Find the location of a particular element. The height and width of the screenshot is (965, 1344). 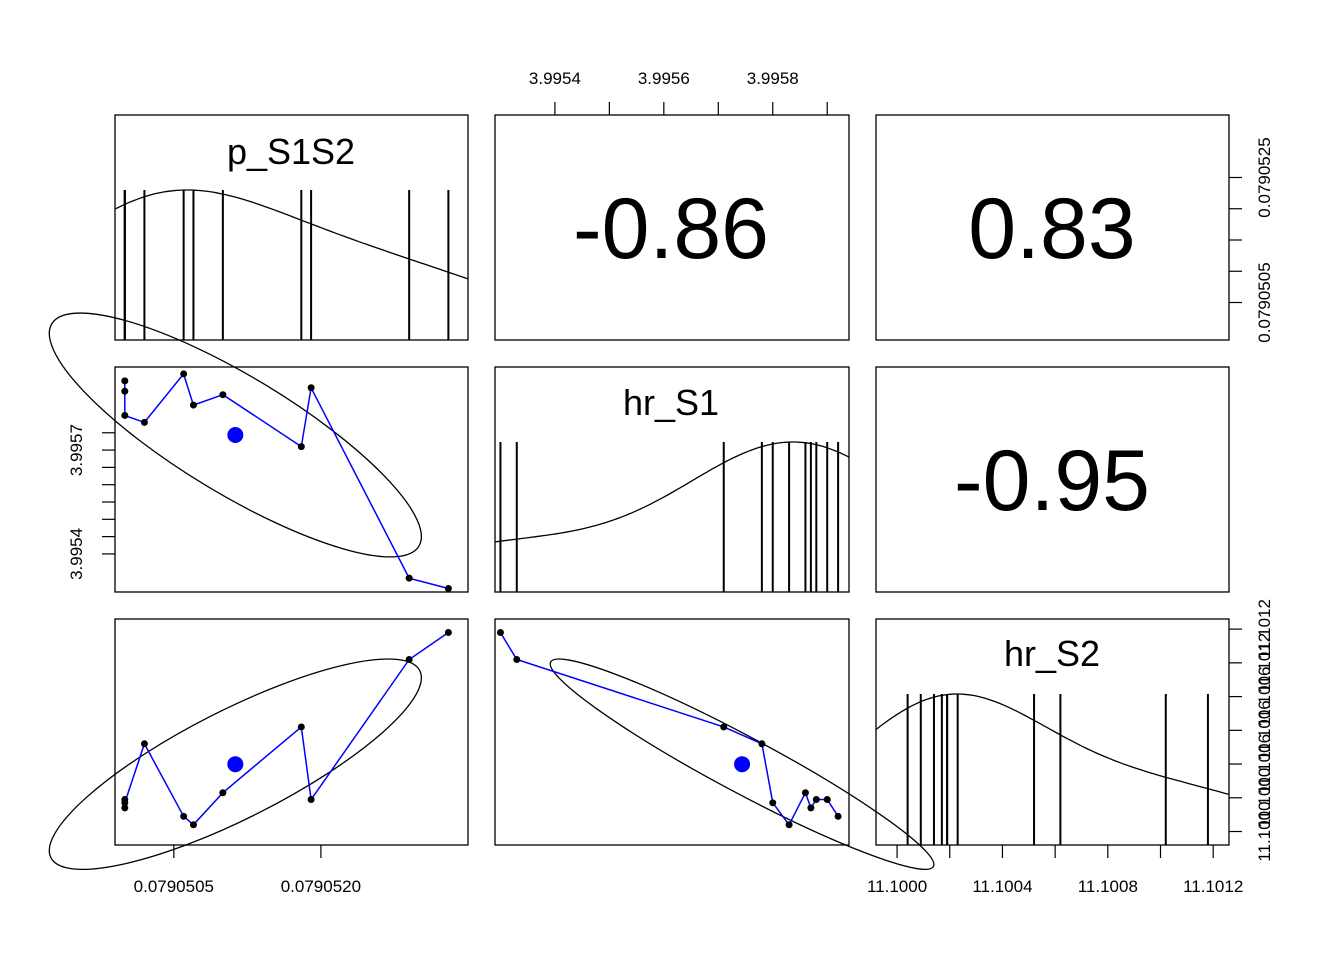

ellipse-p_S1S2-hr_S1 is located at coordinates (235, 435).